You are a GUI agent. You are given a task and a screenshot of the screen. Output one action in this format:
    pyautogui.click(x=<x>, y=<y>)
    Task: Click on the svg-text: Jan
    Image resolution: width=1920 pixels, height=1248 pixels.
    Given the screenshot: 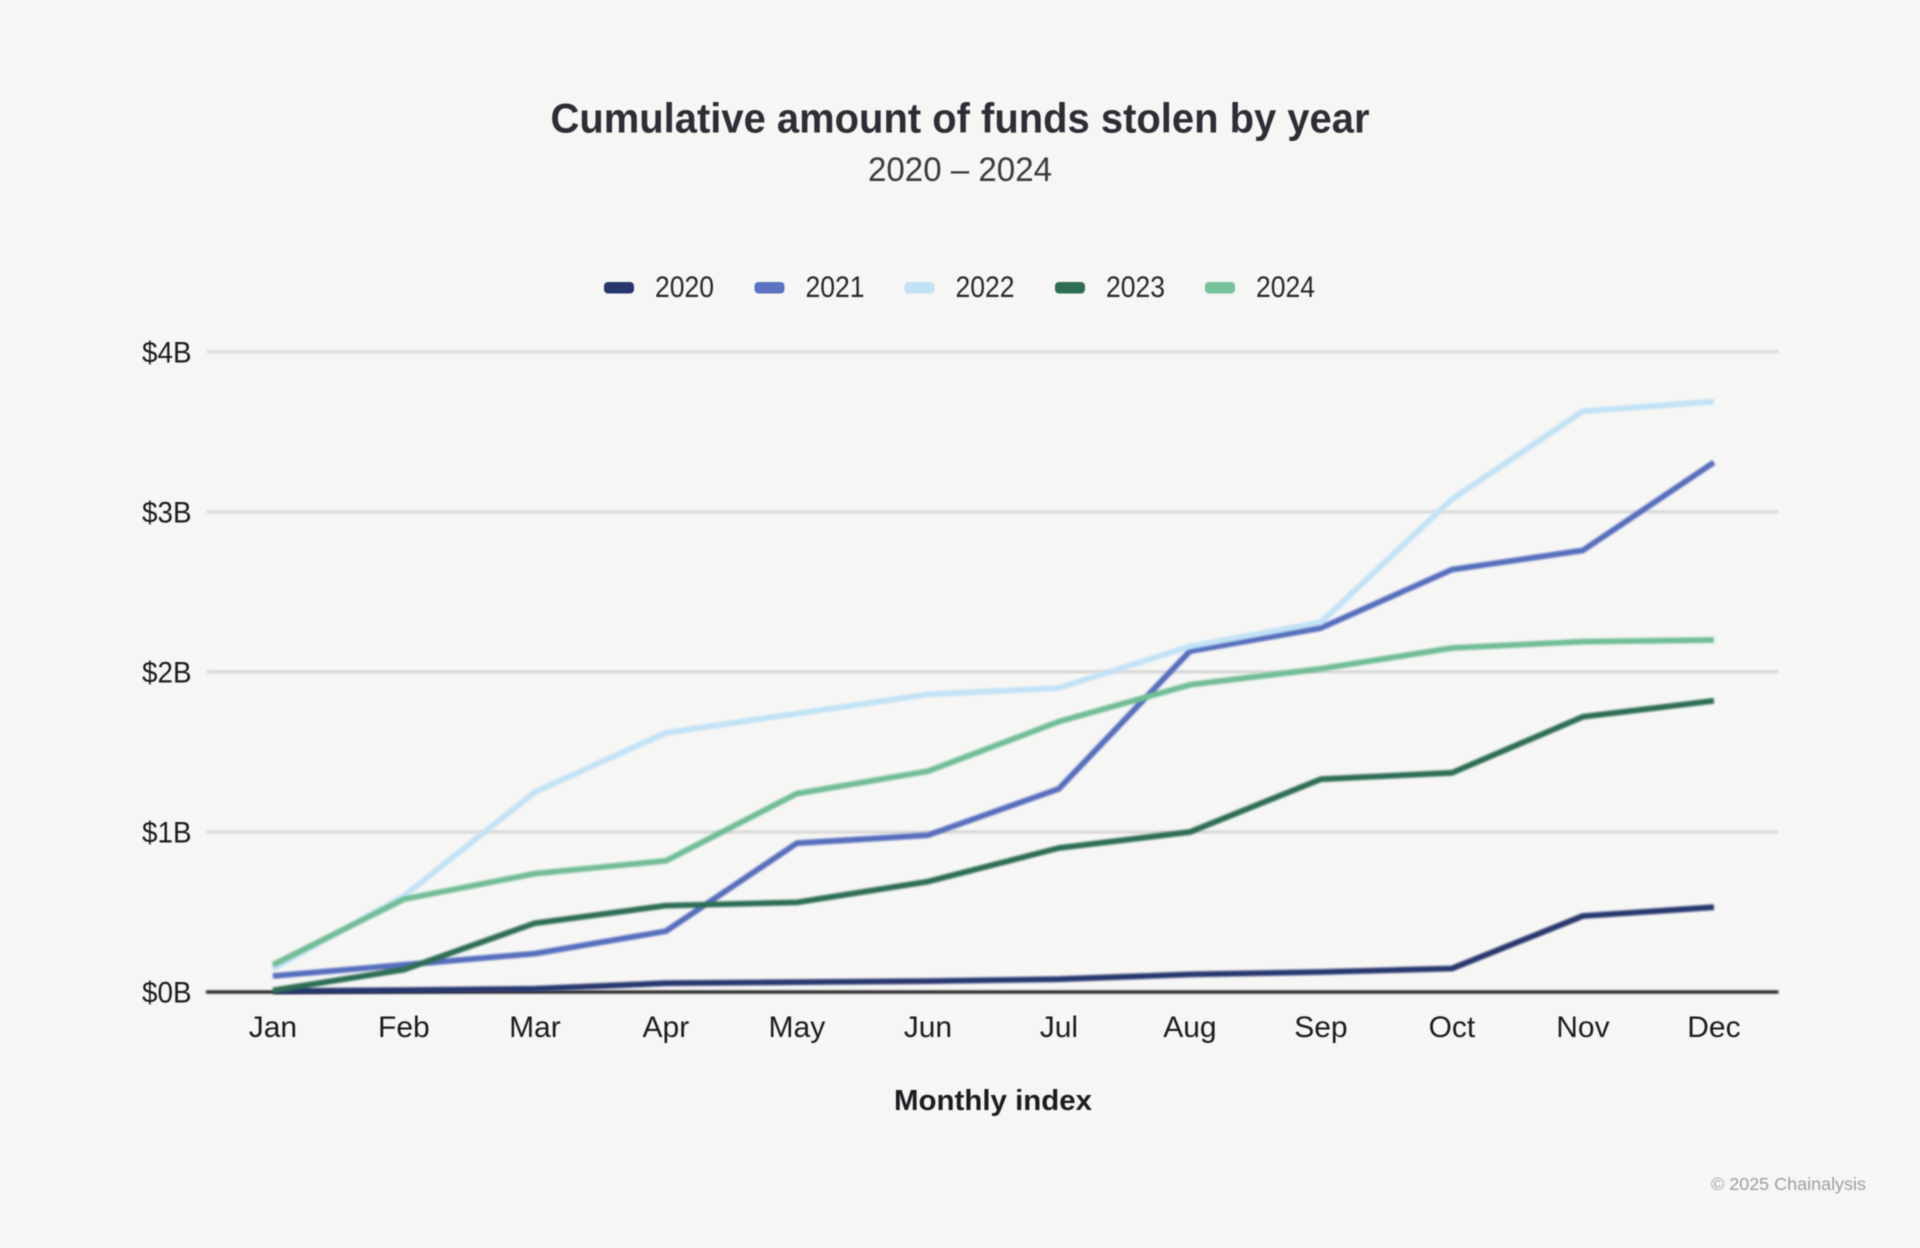 What is the action you would take?
    pyautogui.click(x=273, y=1027)
    